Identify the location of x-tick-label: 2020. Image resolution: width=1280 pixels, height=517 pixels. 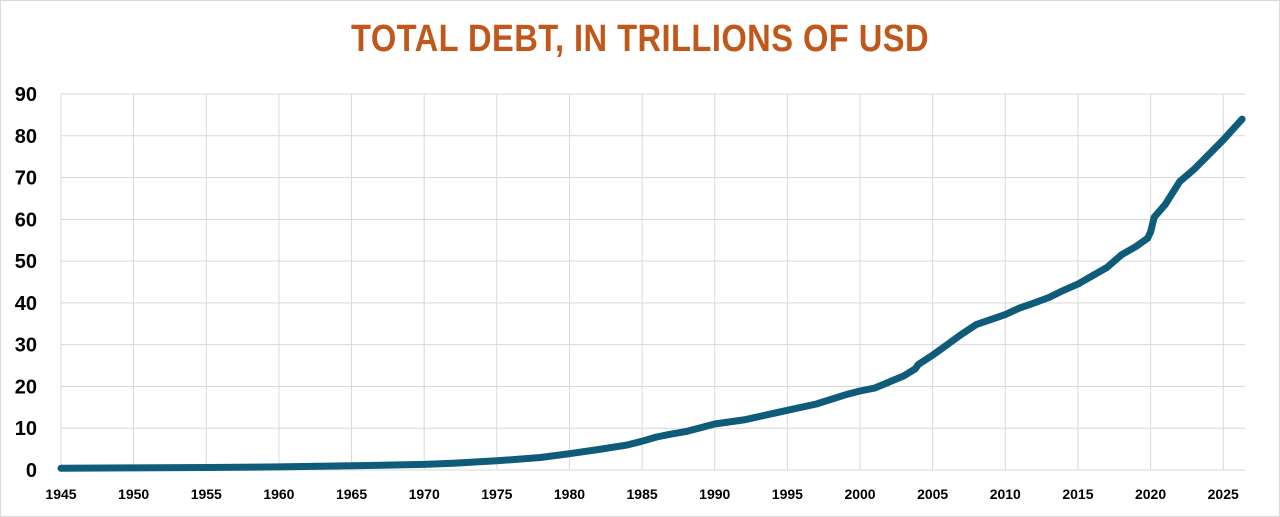
(1150, 494).